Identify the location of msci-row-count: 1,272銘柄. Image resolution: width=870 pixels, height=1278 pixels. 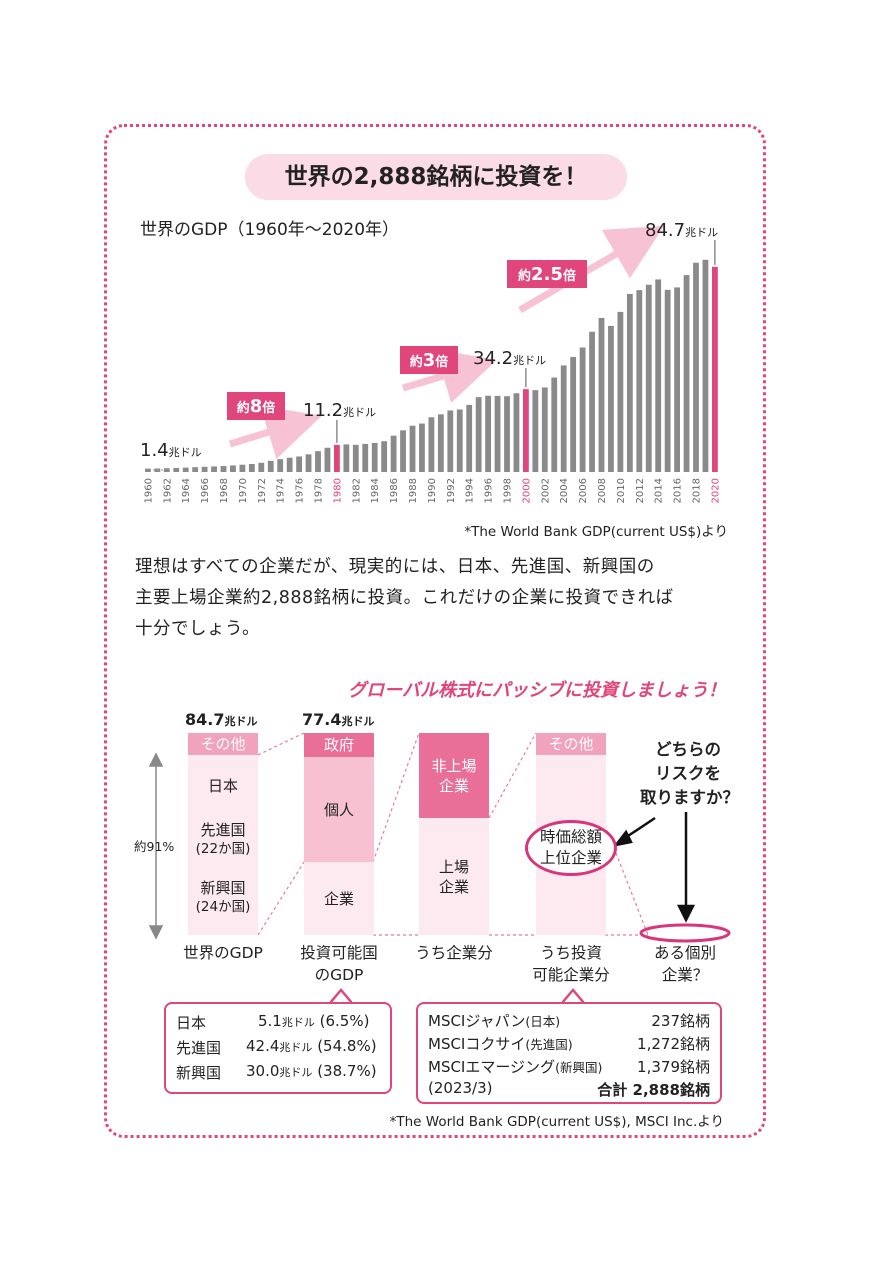
(673, 1044).